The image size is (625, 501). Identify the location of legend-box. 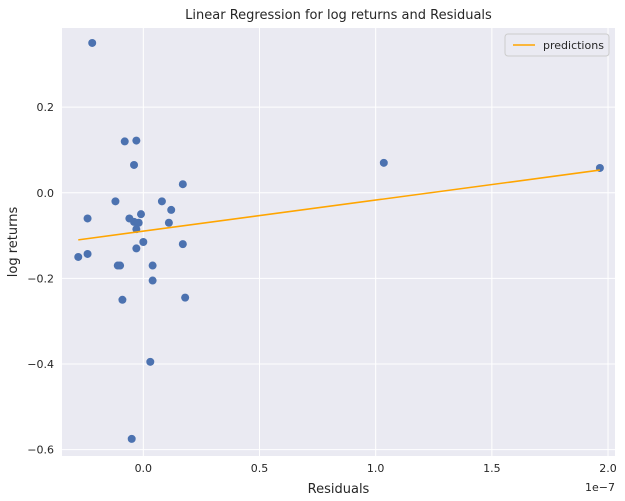
(557, 45).